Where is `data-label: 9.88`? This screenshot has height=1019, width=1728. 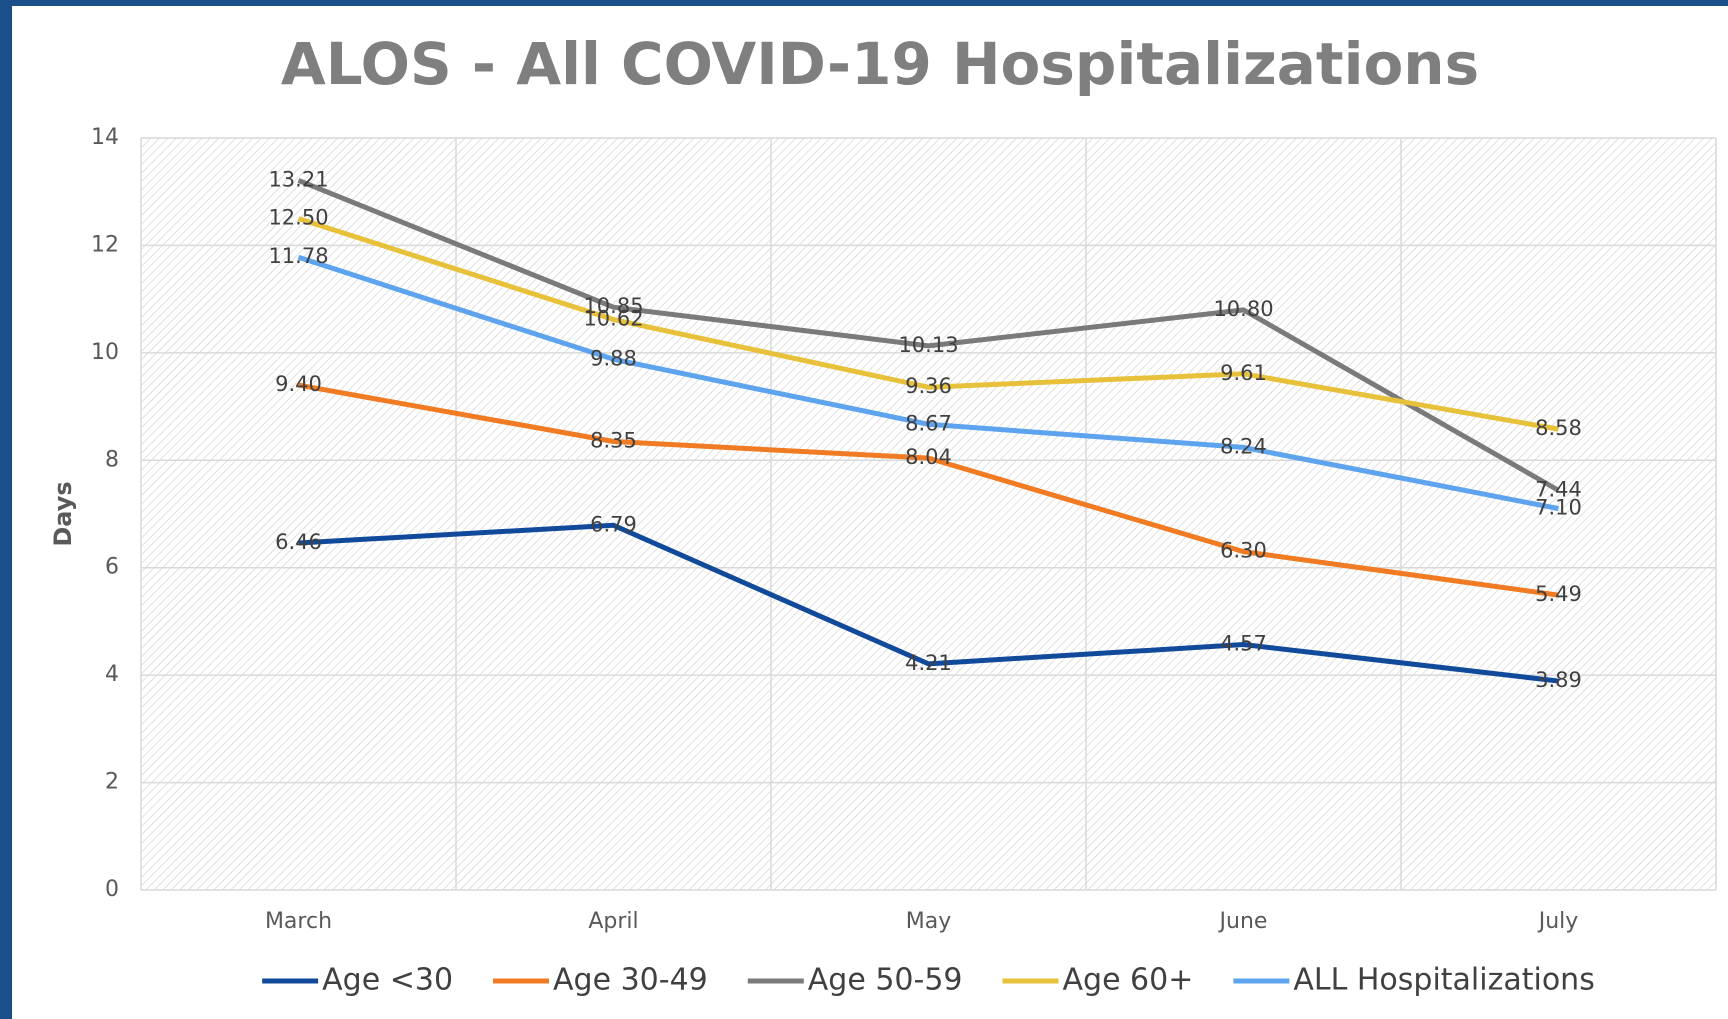 data-label: 9.88 is located at coordinates (613, 358).